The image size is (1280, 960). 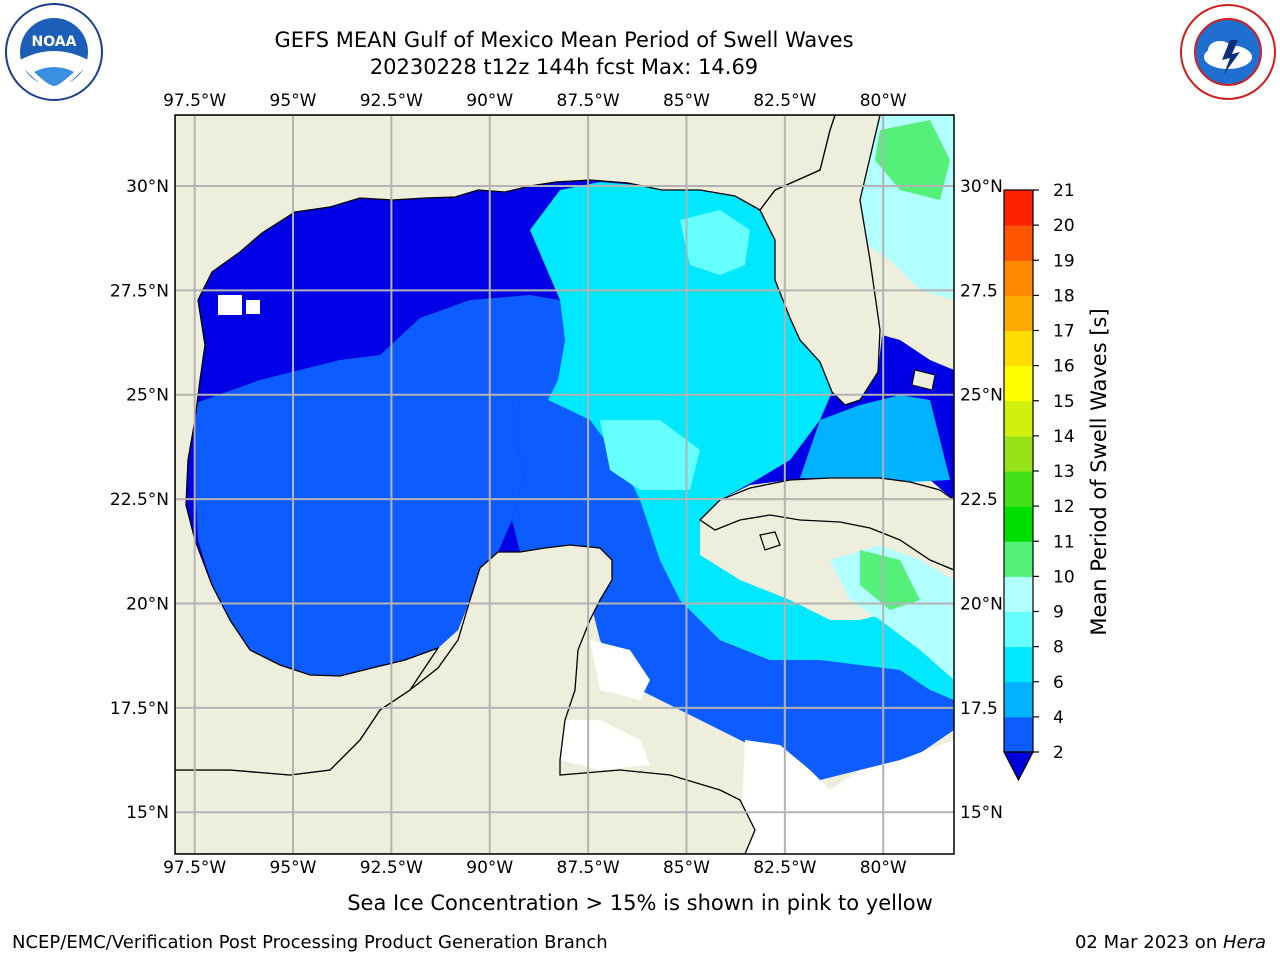 What do you see at coordinates (981, 604) in the screenshot?
I see `lat-label-right: 20°N` at bounding box center [981, 604].